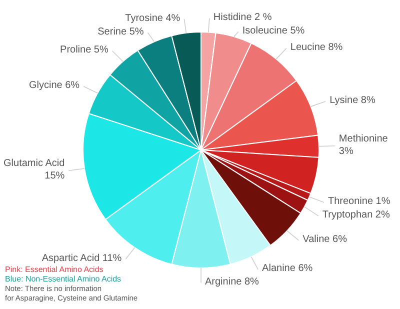  Describe the element at coordinates (316, 48) in the screenshot. I see `slice-label: Leucine 8%` at that location.